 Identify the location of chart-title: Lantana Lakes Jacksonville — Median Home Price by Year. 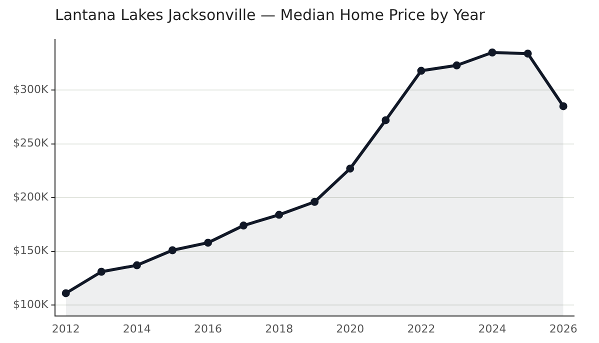
(270, 15).